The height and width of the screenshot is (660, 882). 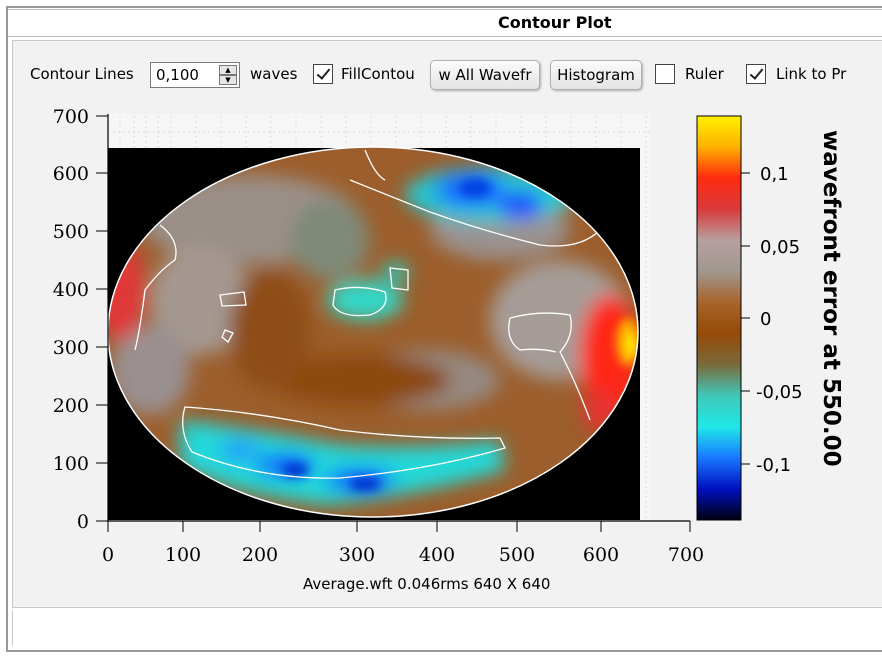 I want to click on y-tick-label: 700, so click(x=71, y=117).